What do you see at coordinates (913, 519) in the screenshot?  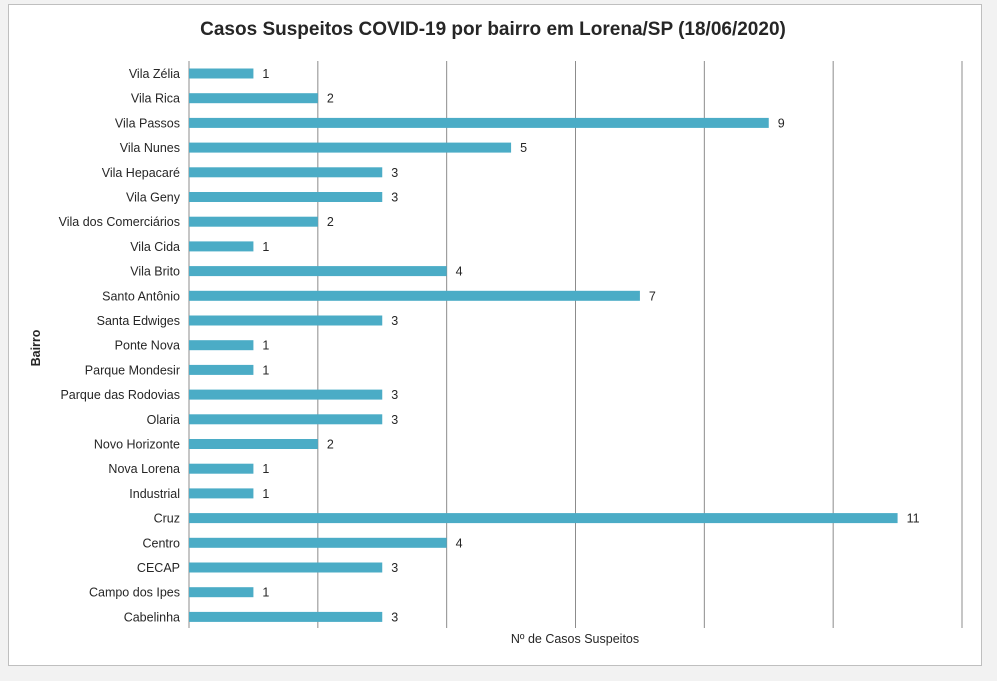 I see `data-label: 11` at bounding box center [913, 519].